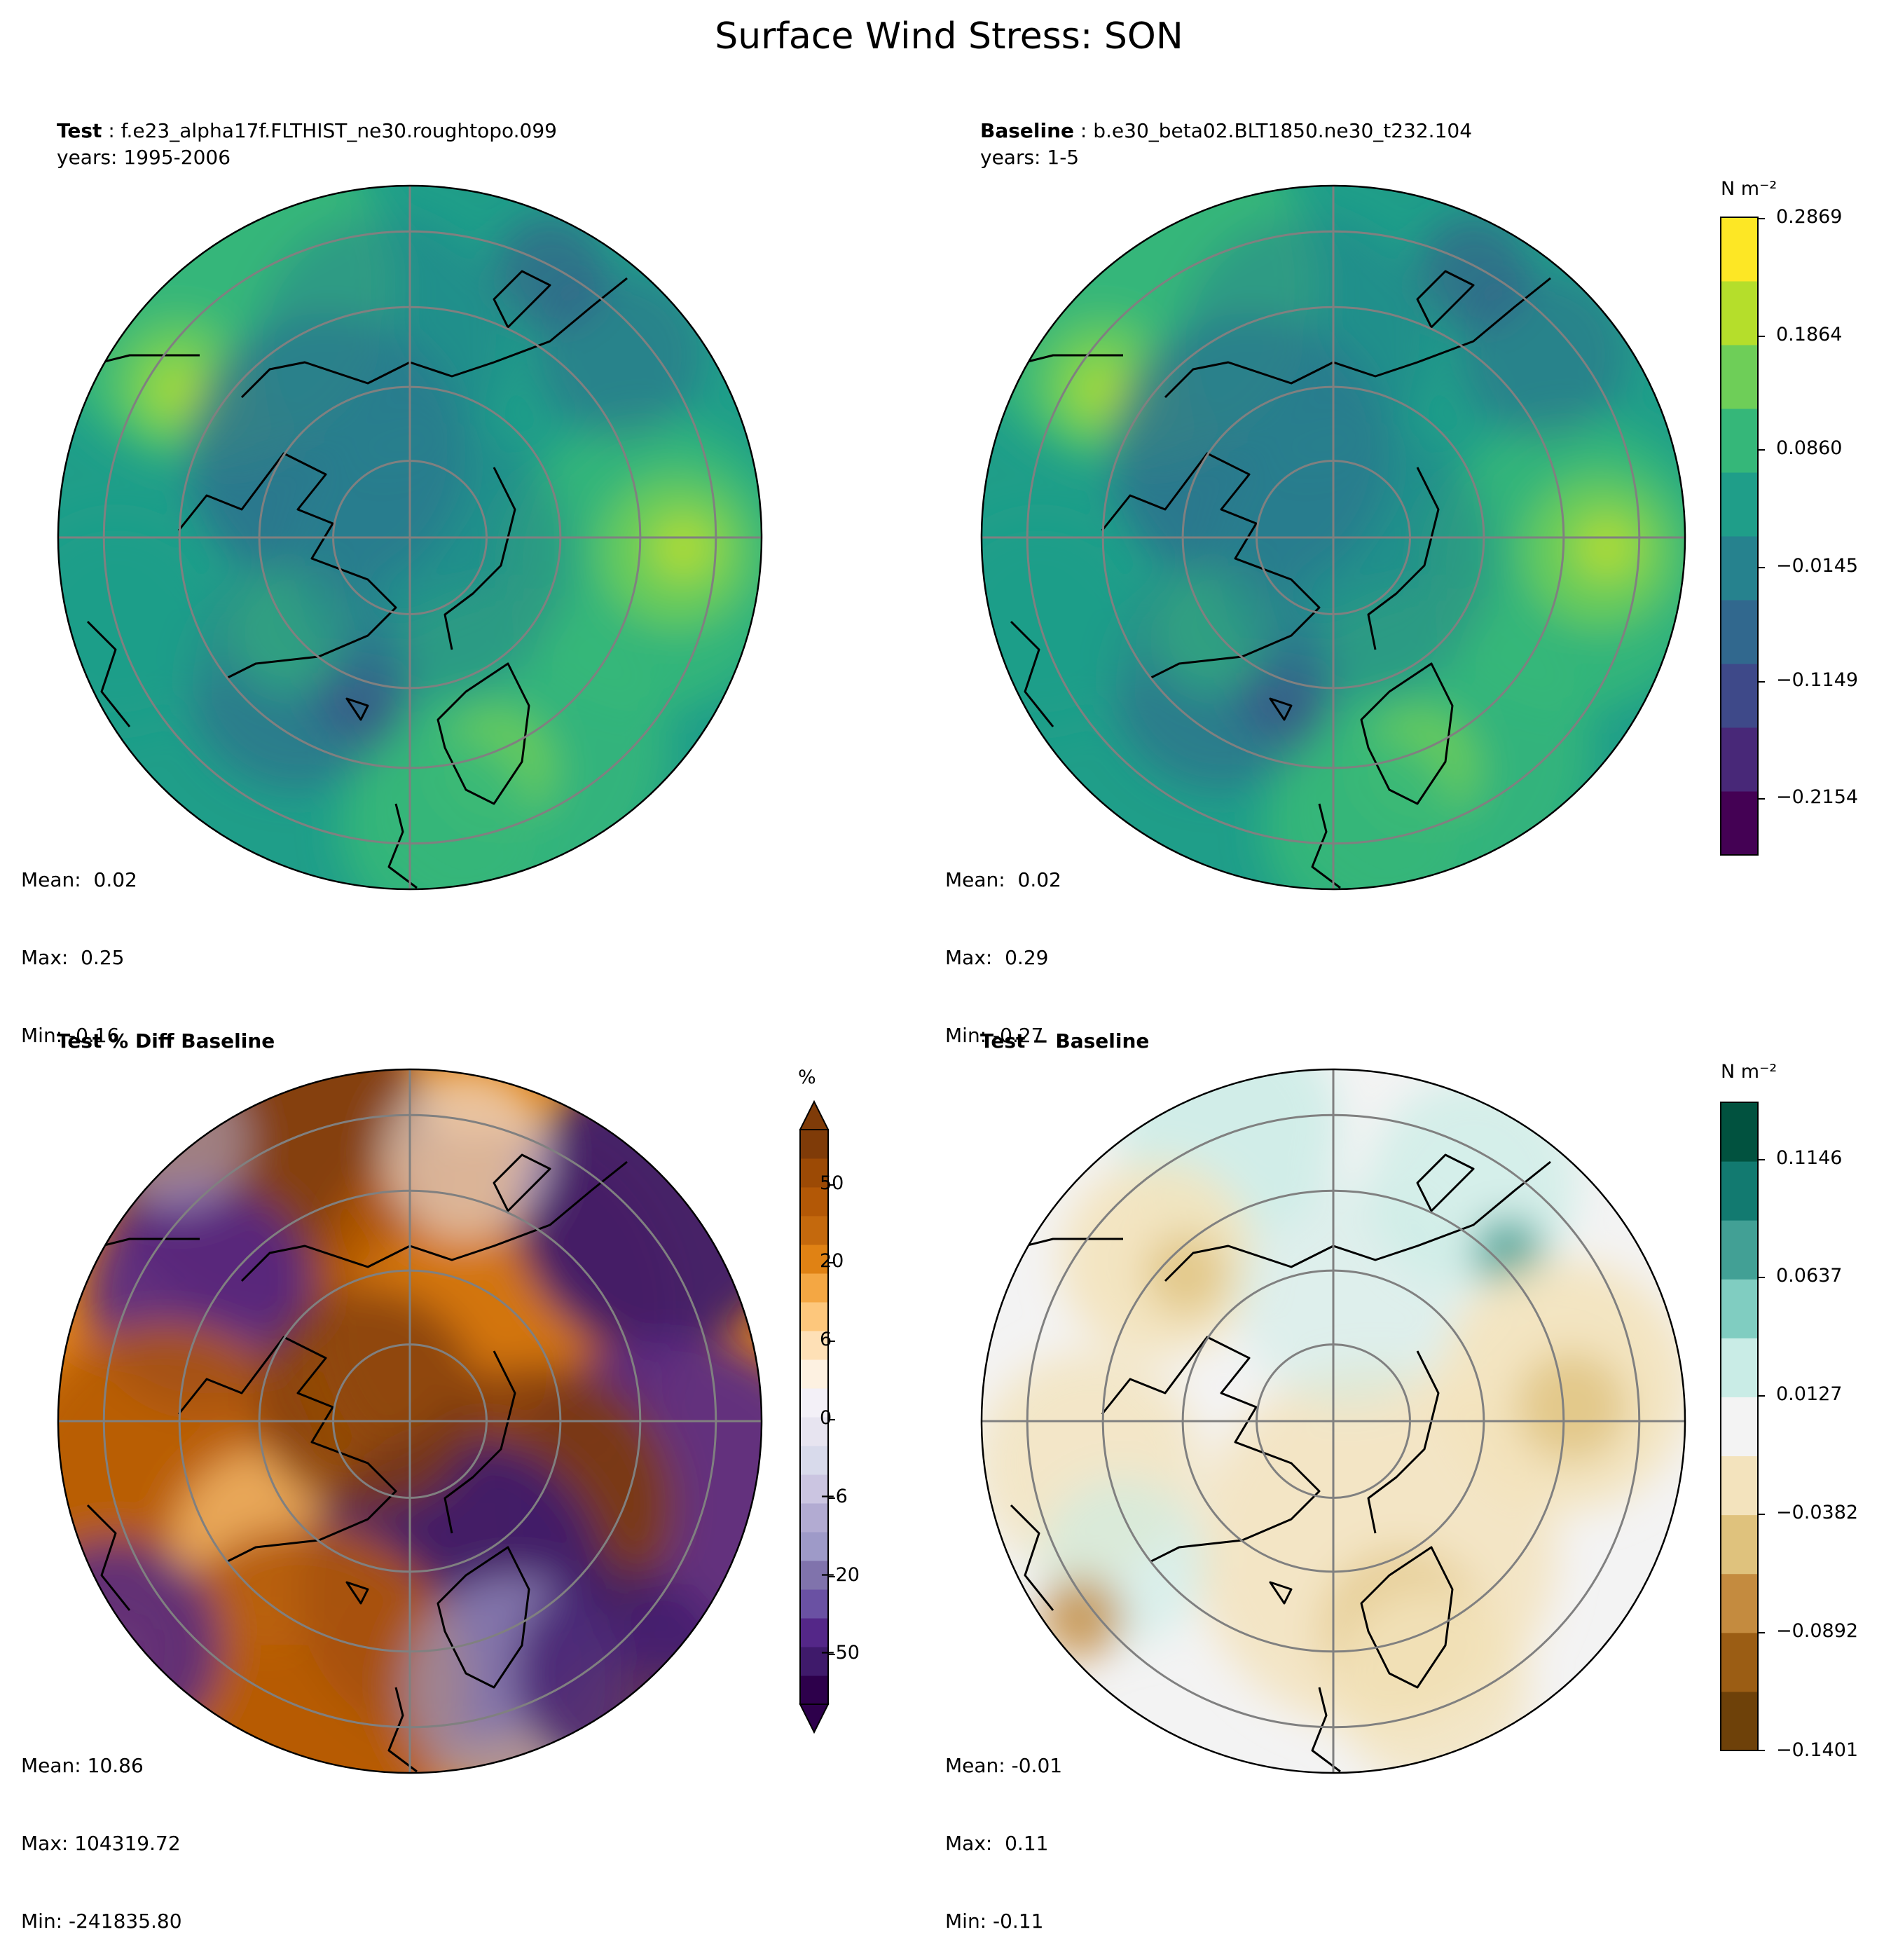 This screenshot has width=1898, height=1960. I want to click on pctdiff-mean: Mean: 10.86, so click(82, 1765).